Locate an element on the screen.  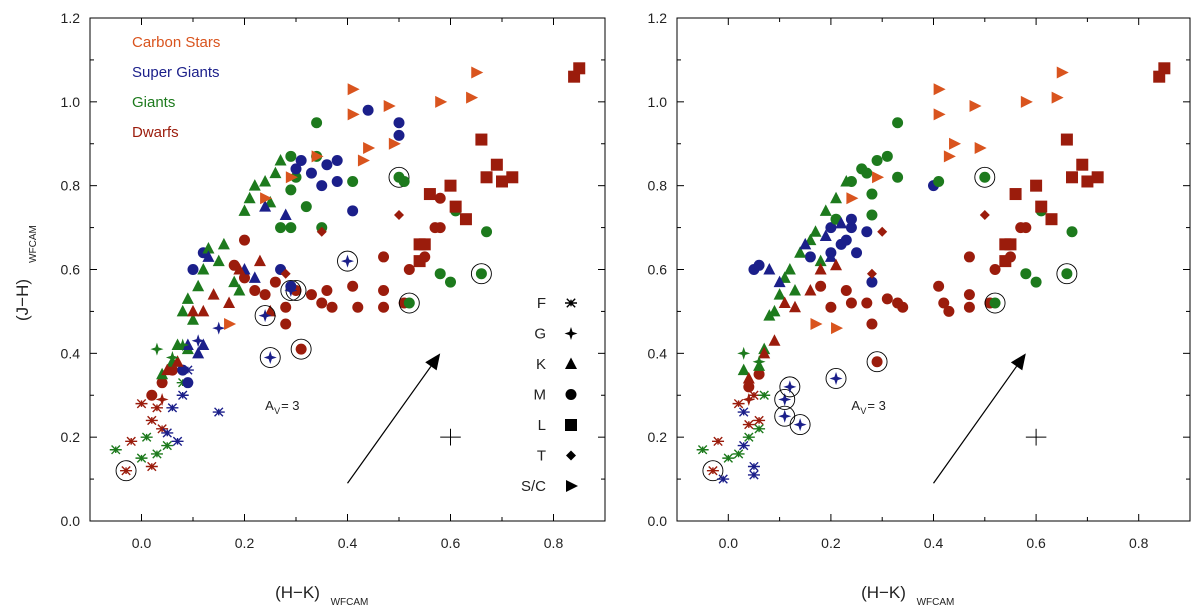
x-tick-label: 0.0 is located at coordinates (729, 543).